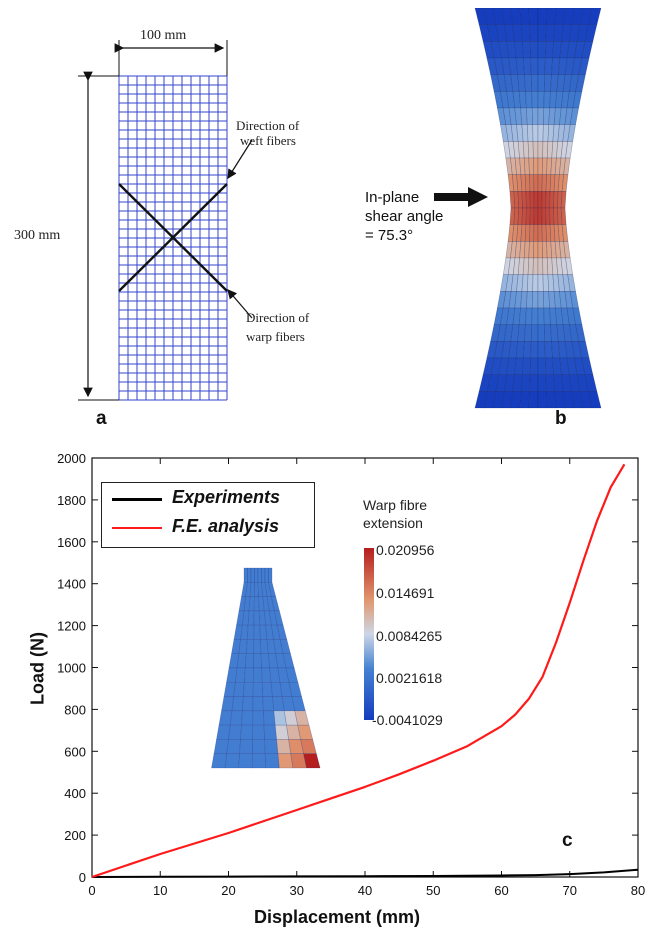 The image size is (652, 938). Describe the element at coordinates (395, 514) in the screenshot. I see `colorbar-title: Warp fibre extension` at that location.